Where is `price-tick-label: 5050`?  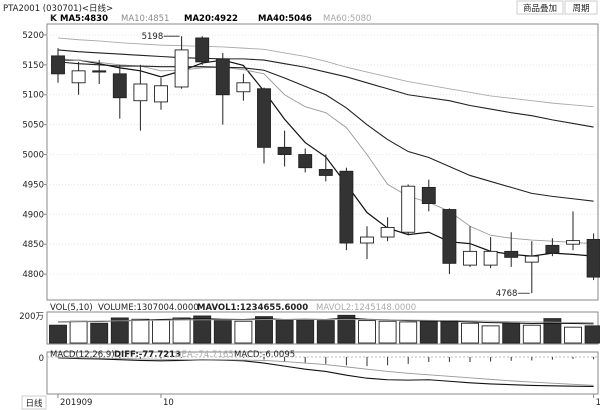 price-tick-label: 5050 is located at coordinates (33, 126).